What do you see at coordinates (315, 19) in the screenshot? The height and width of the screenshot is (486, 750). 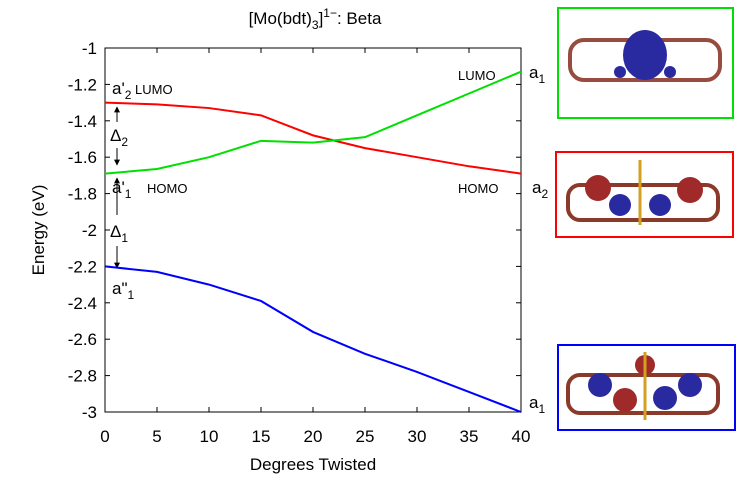 I see `chart-title: [Mo(bdt)3]1−: Beta` at bounding box center [315, 19].